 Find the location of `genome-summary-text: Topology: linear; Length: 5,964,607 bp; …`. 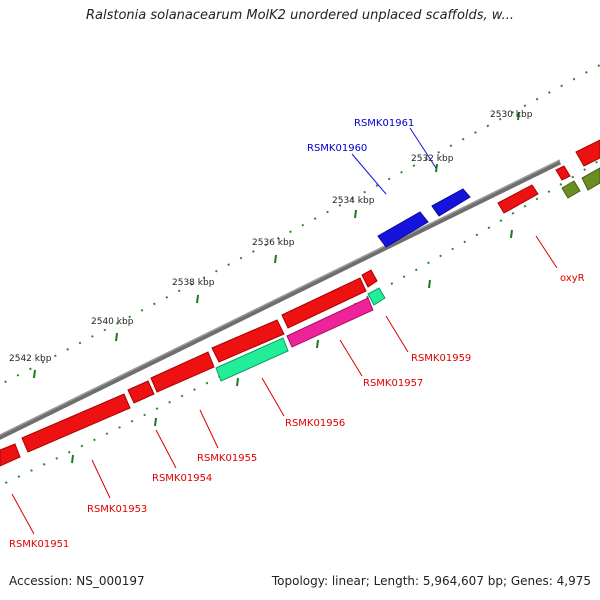

genome-summary-text: Topology: linear; Length: 5,964,607 bp; … is located at coordinates (431, 581).